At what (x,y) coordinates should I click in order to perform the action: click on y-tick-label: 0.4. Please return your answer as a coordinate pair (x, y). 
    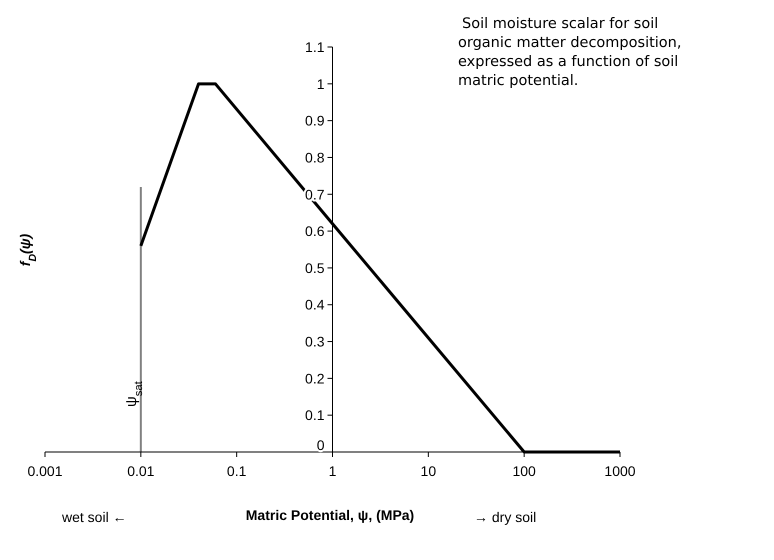
    Looking at the image, I should click on (315, 304).